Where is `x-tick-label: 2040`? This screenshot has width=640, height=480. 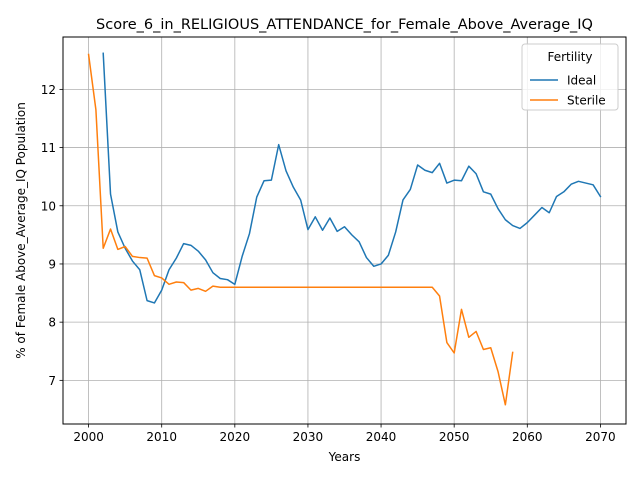
x-tick-label: 2040 is located at coordinates (381, 437).